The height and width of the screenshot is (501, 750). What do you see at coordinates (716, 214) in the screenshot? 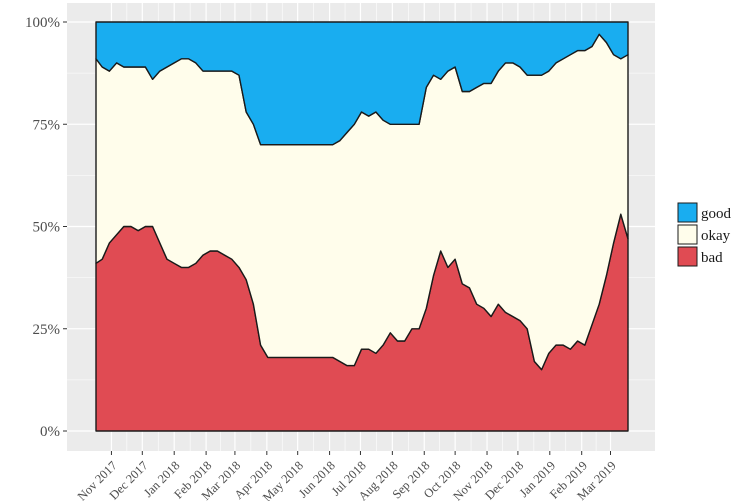
I see `legend-label-good: good` at bounding box center [716, 214].